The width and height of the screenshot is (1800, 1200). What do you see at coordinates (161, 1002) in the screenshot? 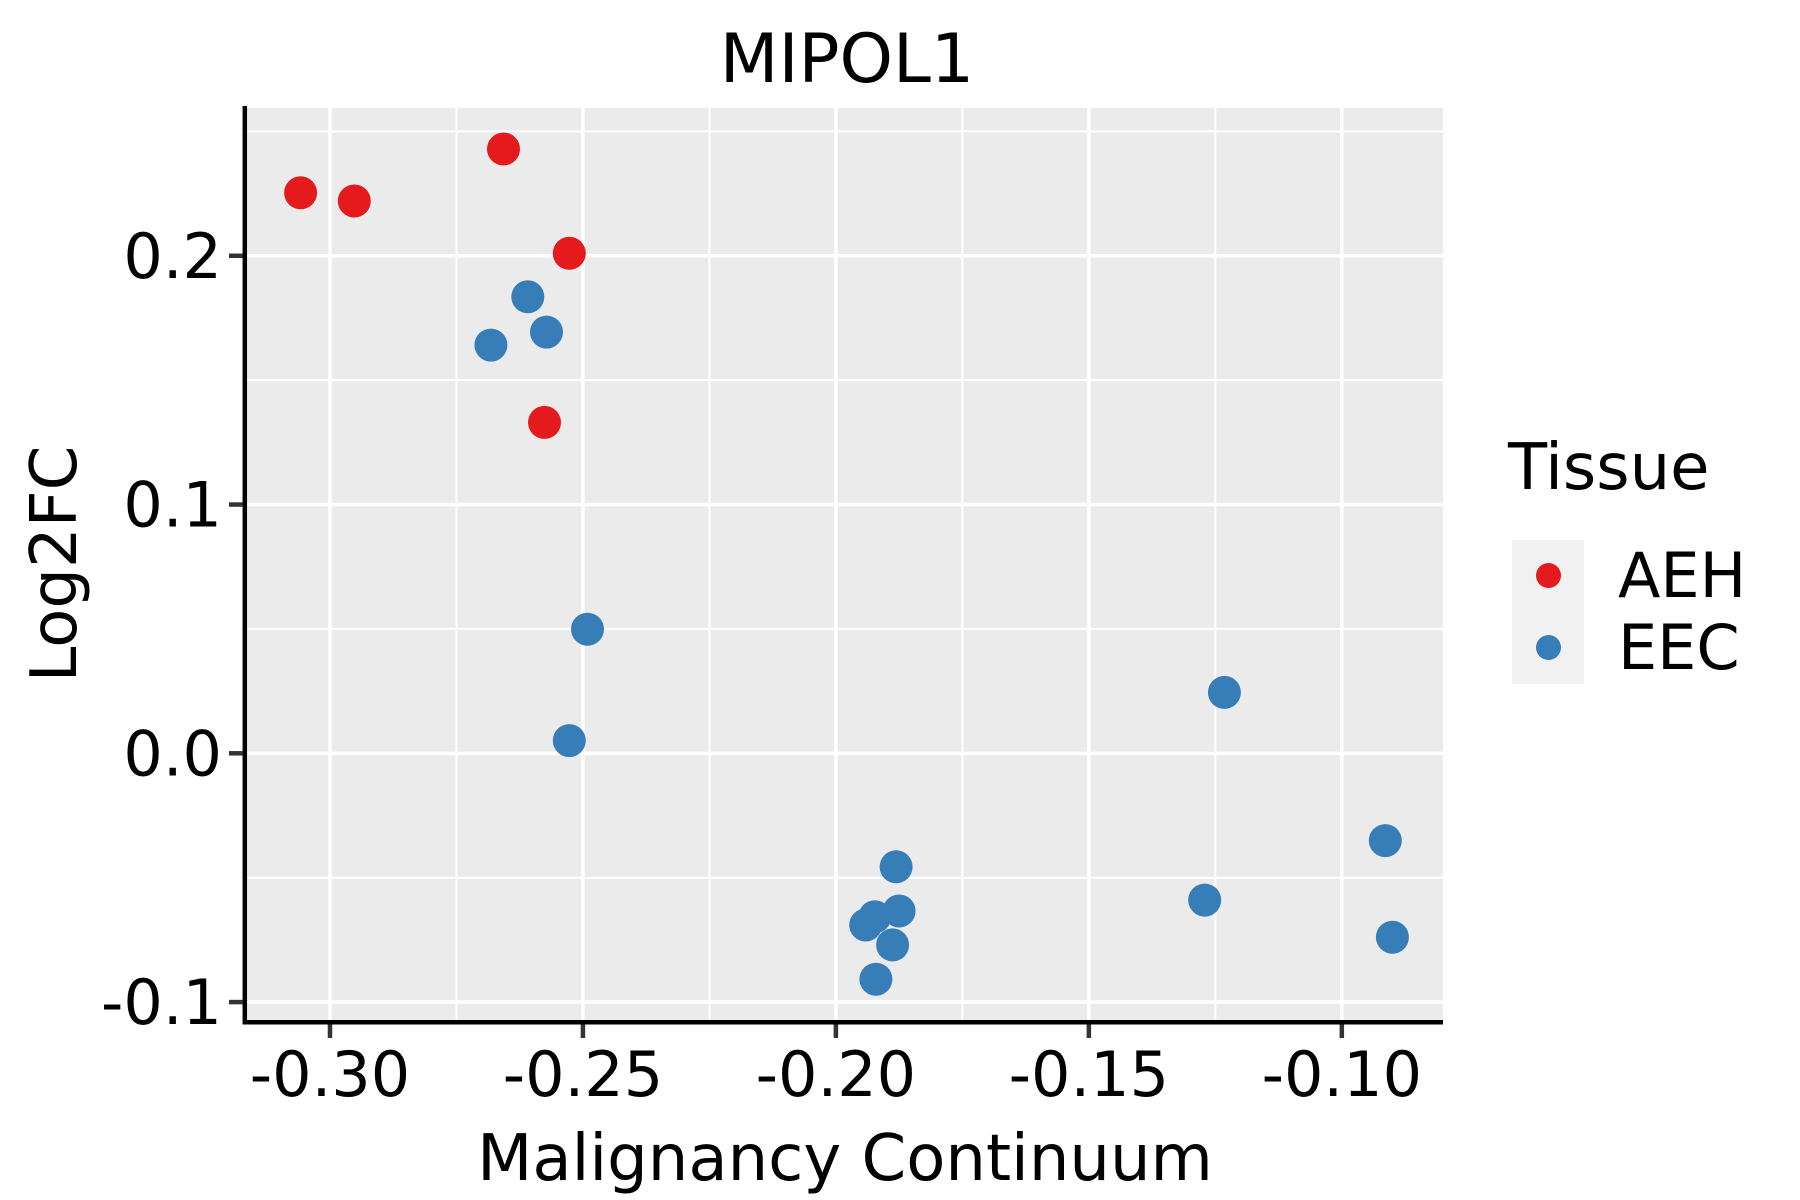
I see `y-tick-label: -0.1` at bounding box center [161, 1002].